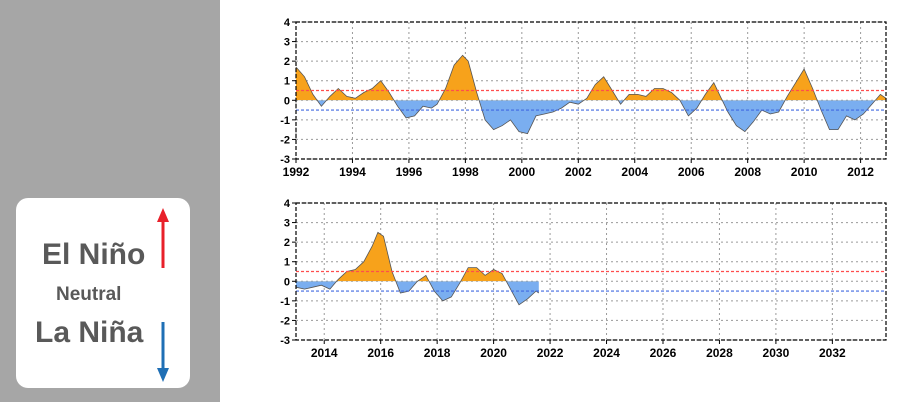 This screenshot has width=911, height=402. I want to click on el-nino-label: El Niño, so click(94, 254).